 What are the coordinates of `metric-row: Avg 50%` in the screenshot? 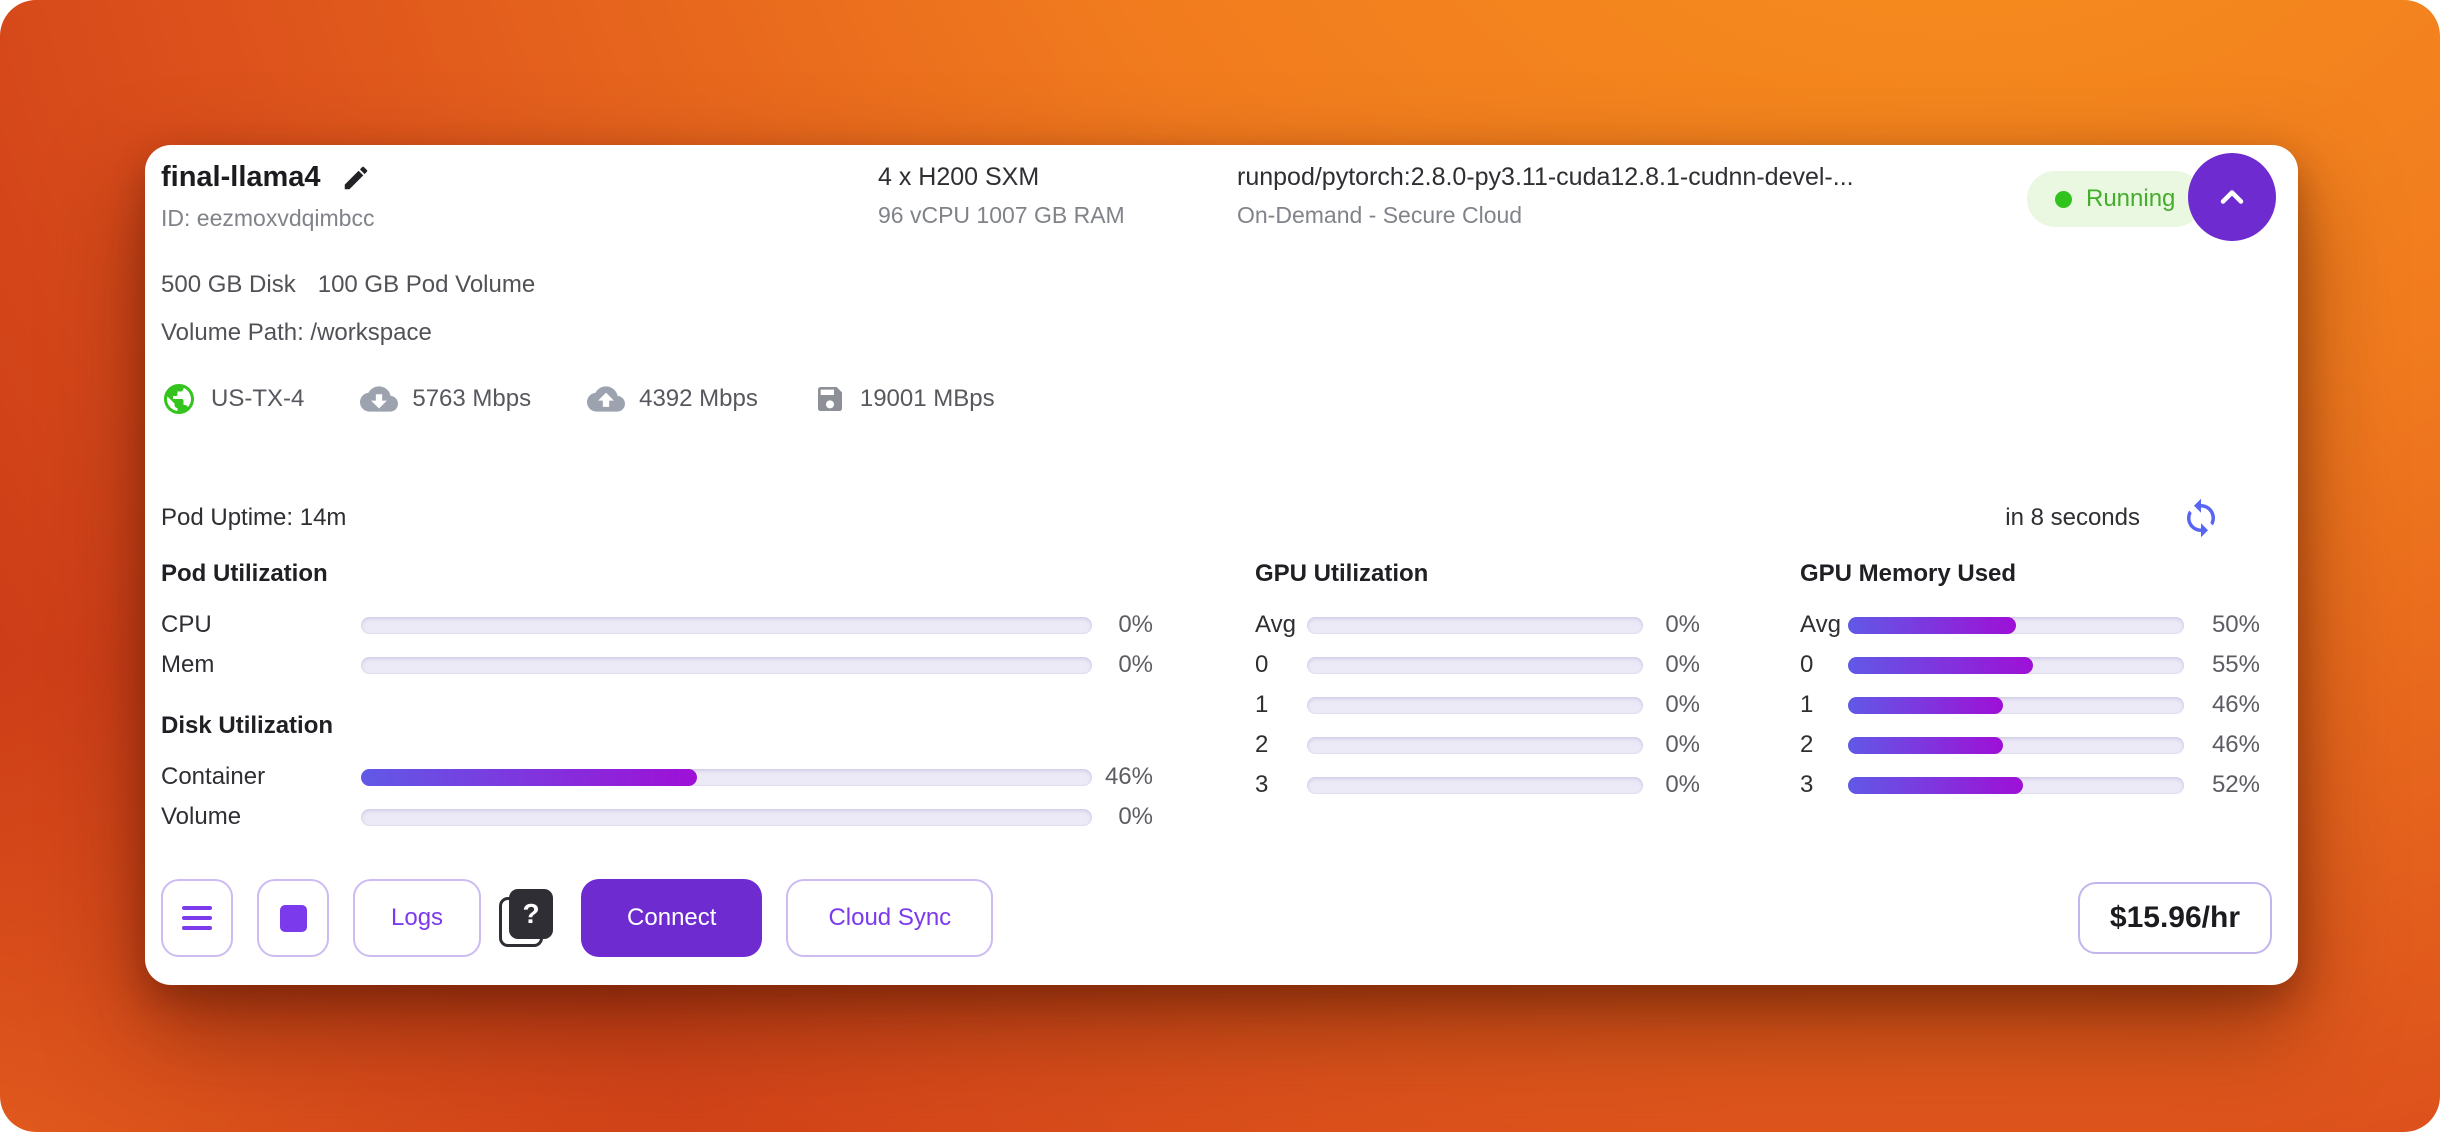 It's located at (2030, 625).